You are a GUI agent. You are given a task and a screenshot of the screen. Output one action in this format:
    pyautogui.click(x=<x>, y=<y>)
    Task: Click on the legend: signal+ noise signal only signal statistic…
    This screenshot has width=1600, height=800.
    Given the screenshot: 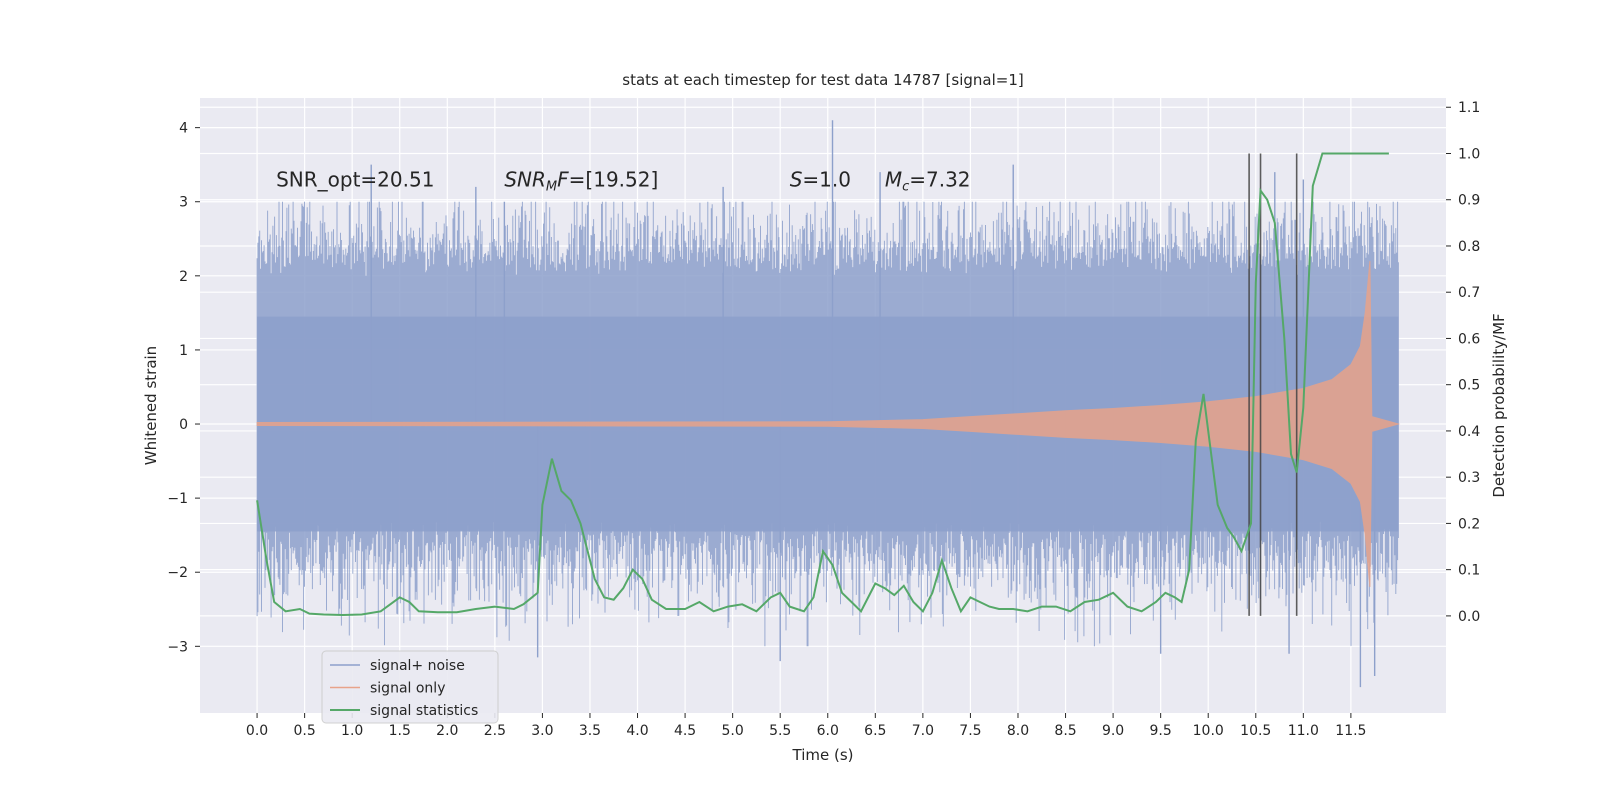 What is the action you would take?
    pyautogui.click(x=410, y=687)
    